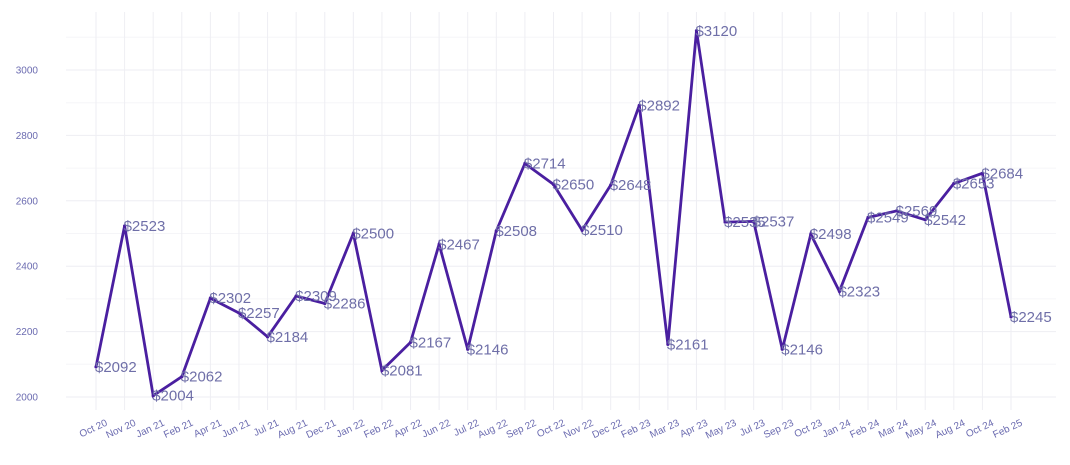  Describe the element at coordinates (974, 183) in the screenshot. I see `data-label: $2653` at that location.